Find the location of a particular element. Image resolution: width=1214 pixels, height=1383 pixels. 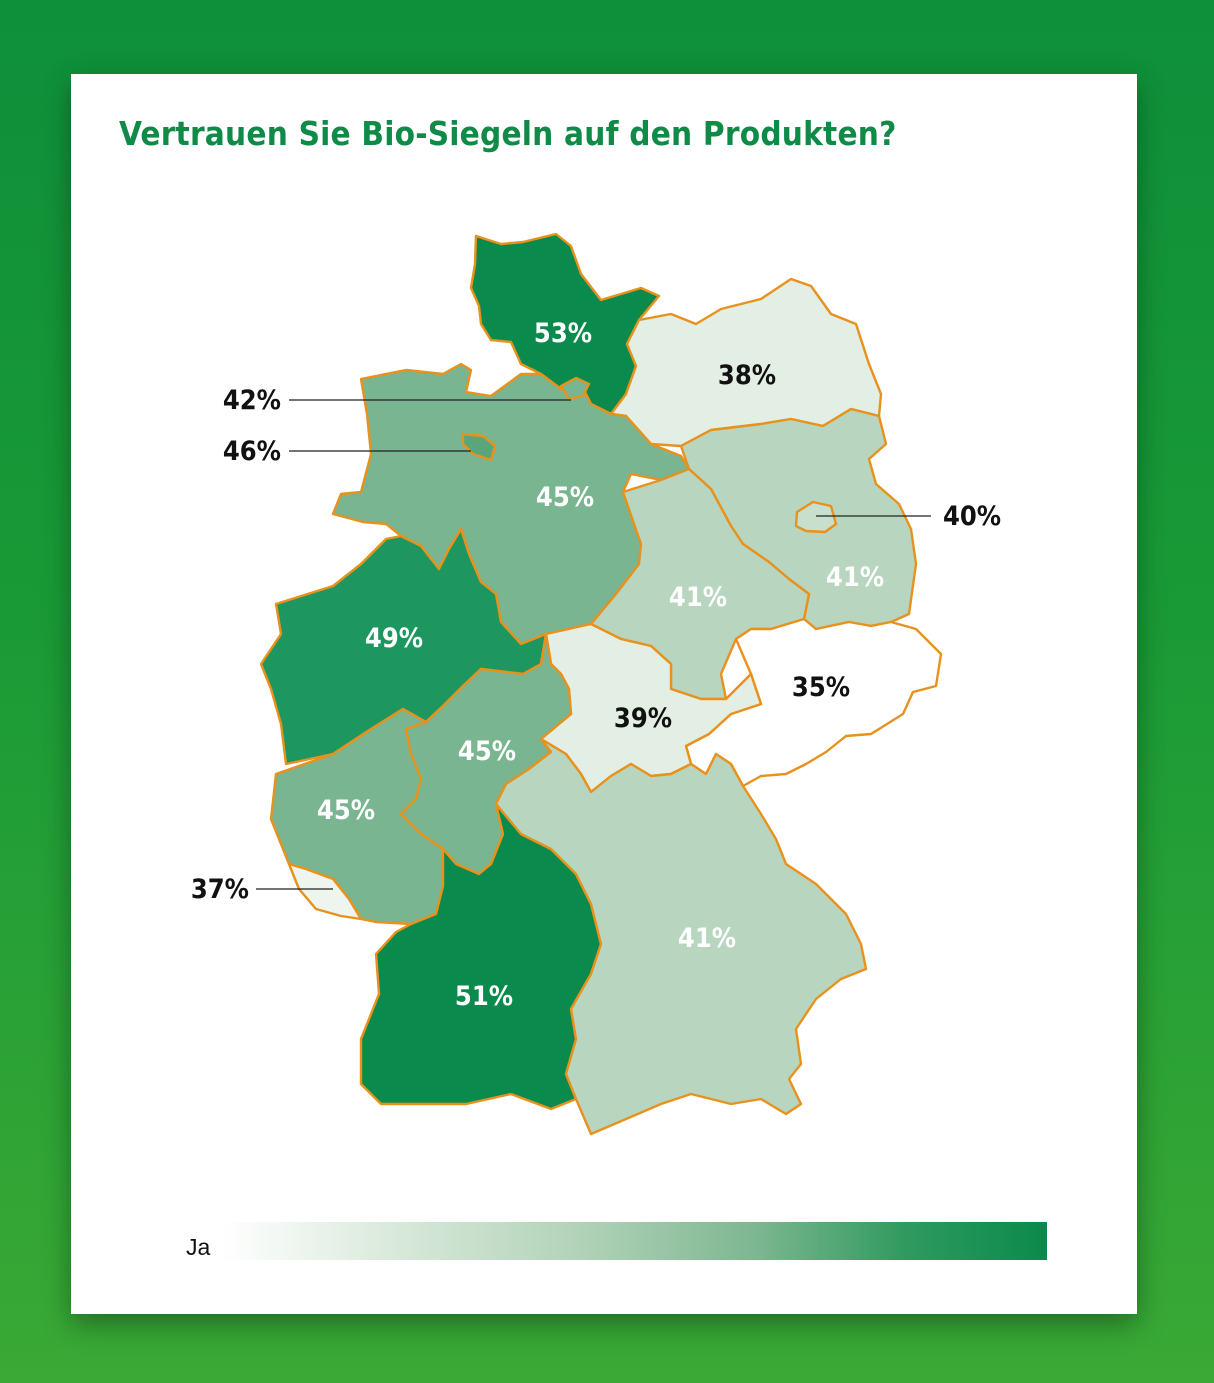

label-mecklenburg-vorpommern: 38% is located at coordinates (747, 375).